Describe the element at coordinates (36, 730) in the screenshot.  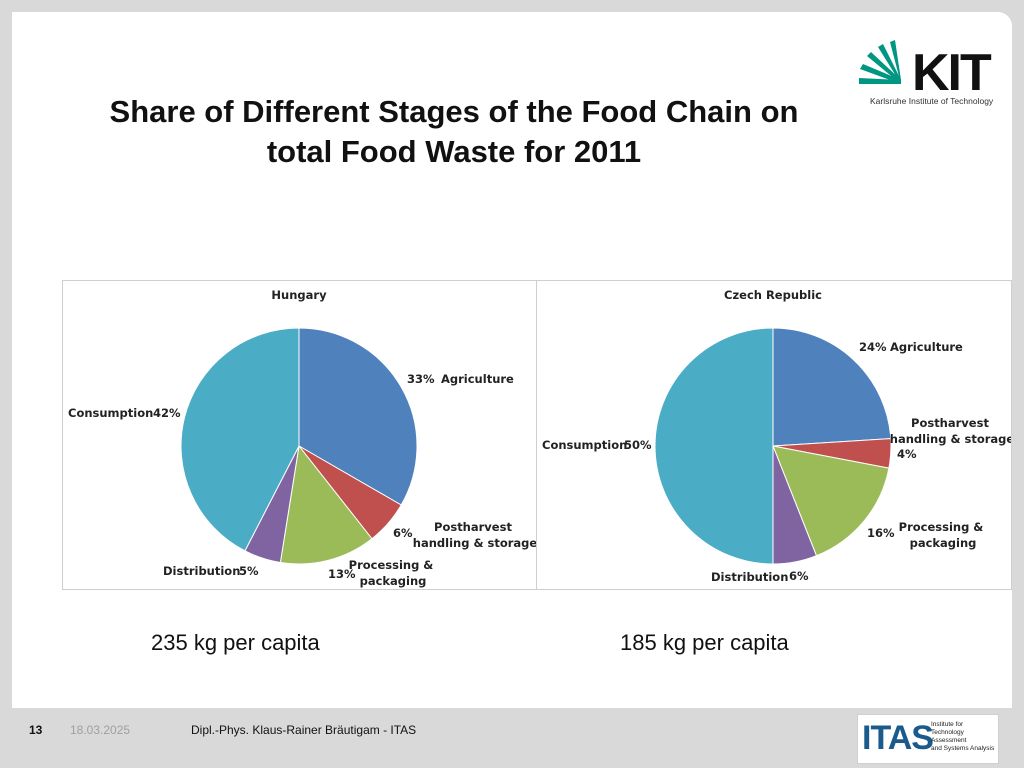
I see `page-number: 13` at that location.